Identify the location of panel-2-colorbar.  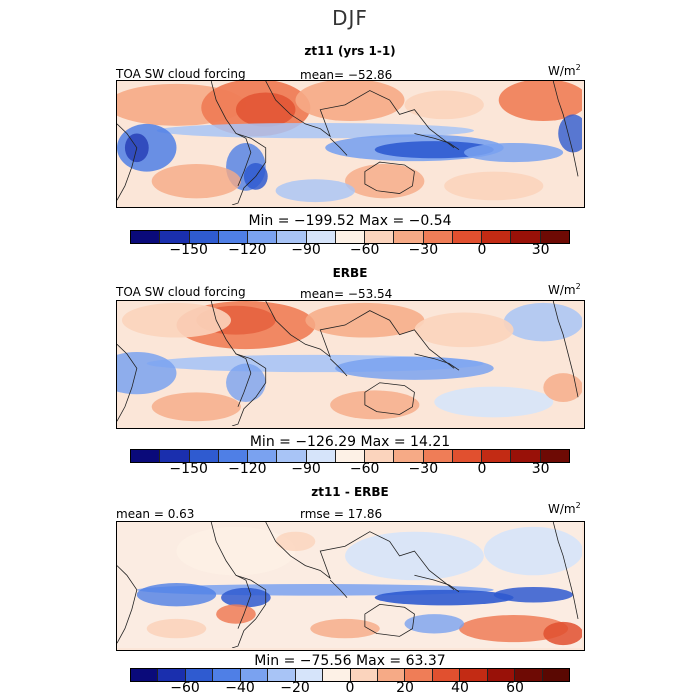
(350, 456).